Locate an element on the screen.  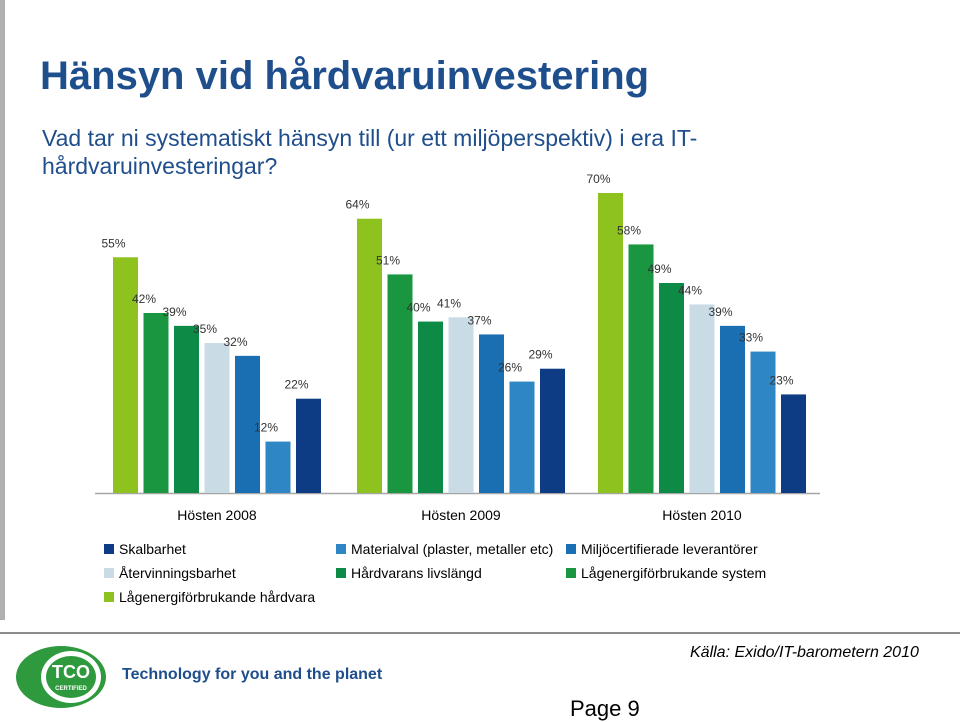
page-title: Hänsyn vid hårdvaruinvestering is located at coordinates (345, 76).